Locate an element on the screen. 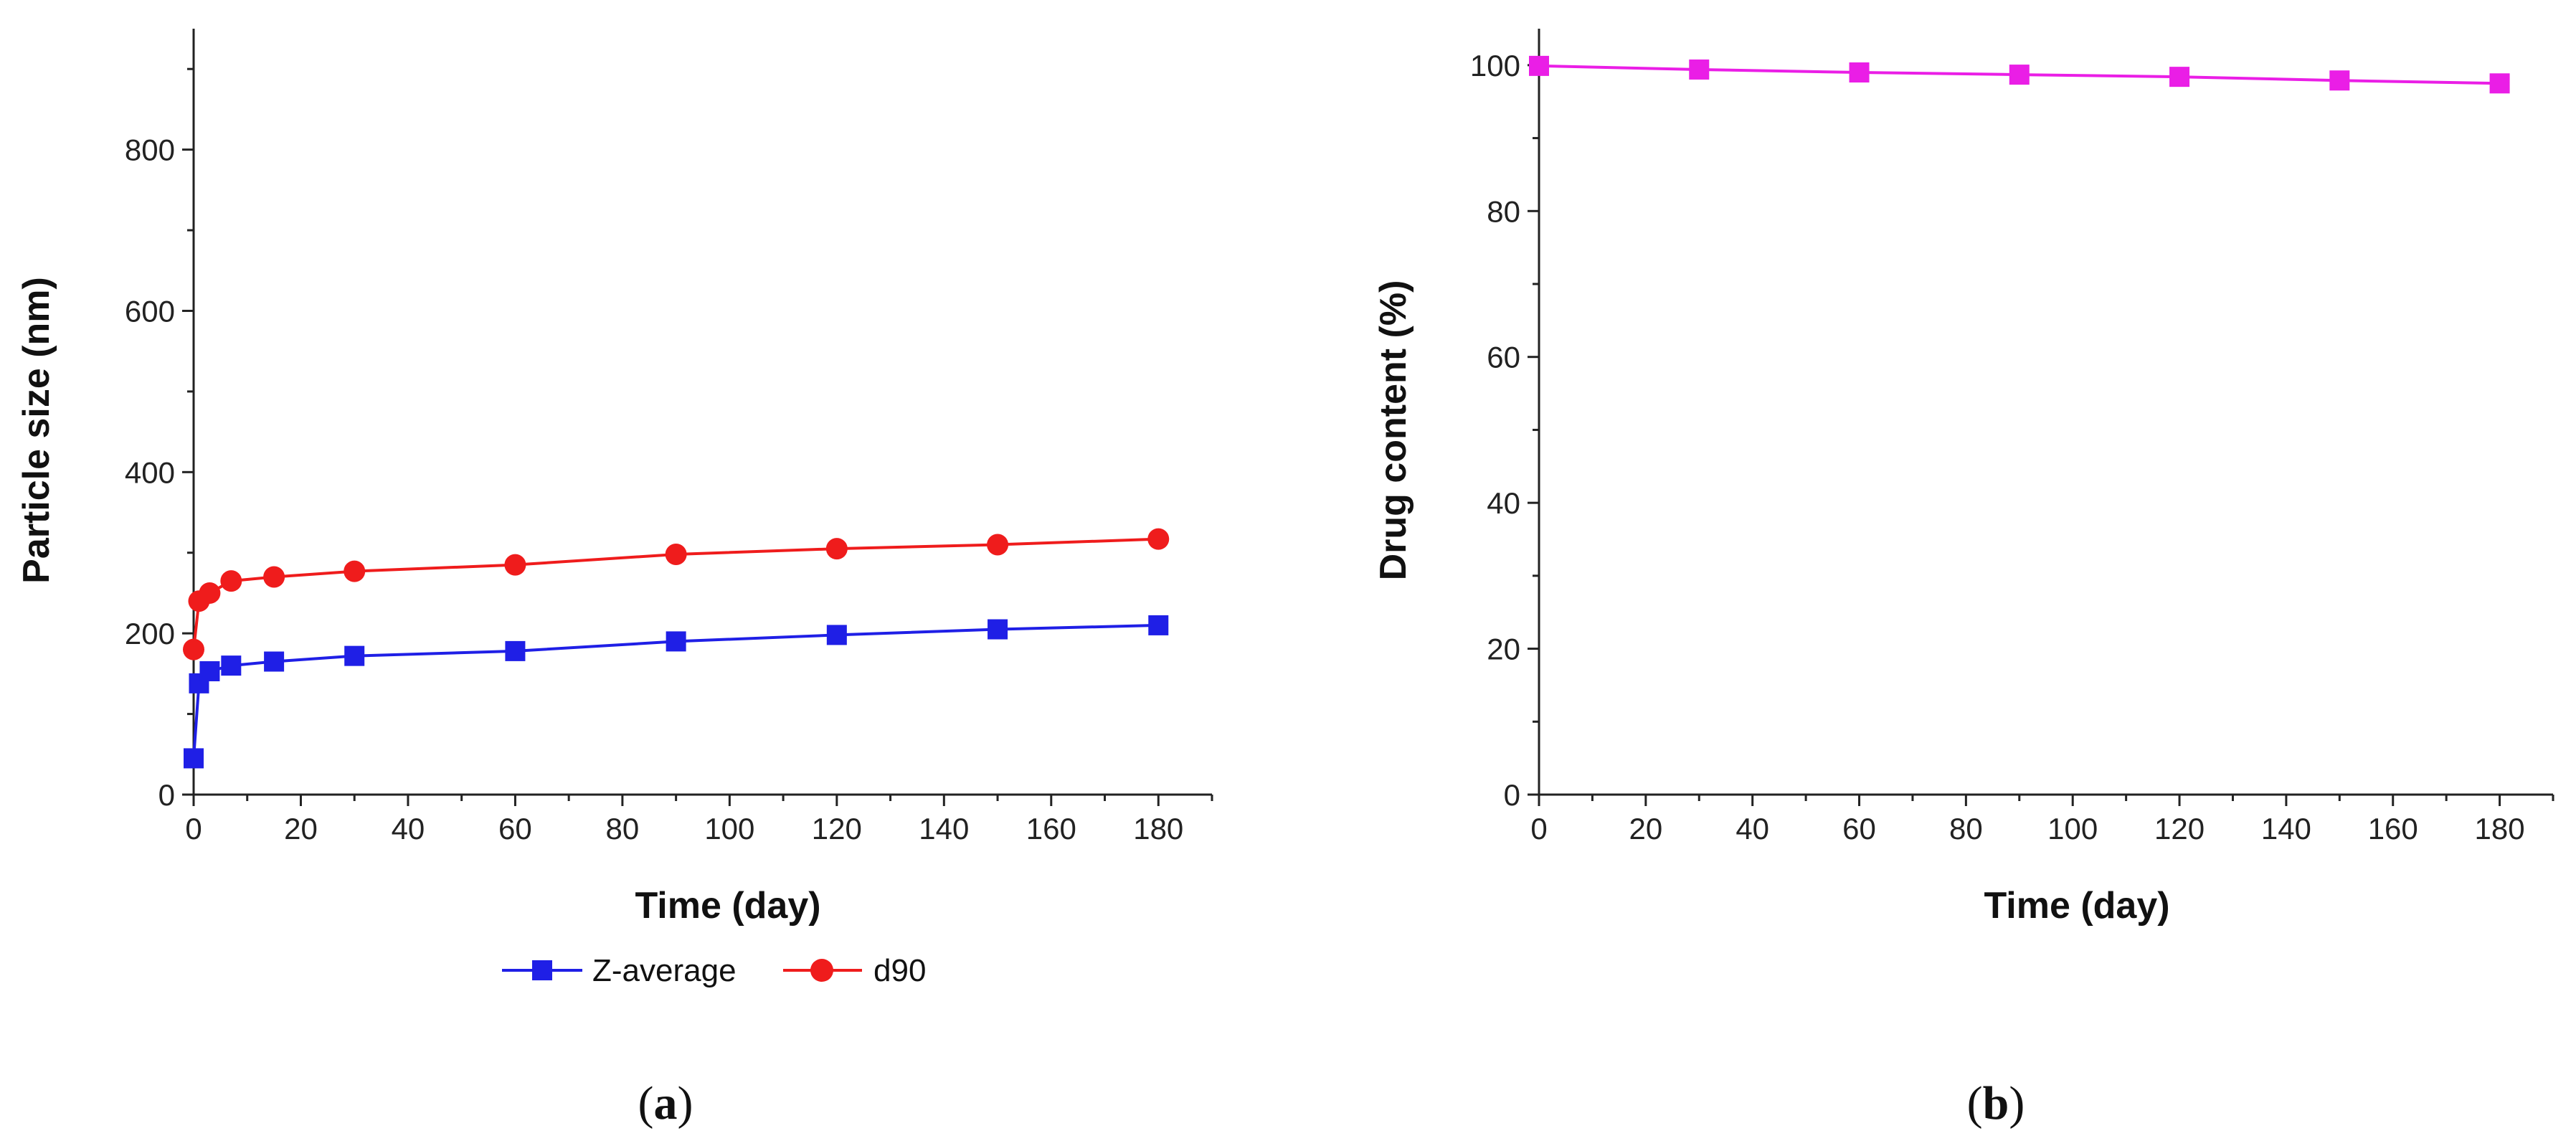 Image resolution: width=2576 pixels, height=1146 pixels. panel-label-b: (b) is located at coordinates (1996, 1103).